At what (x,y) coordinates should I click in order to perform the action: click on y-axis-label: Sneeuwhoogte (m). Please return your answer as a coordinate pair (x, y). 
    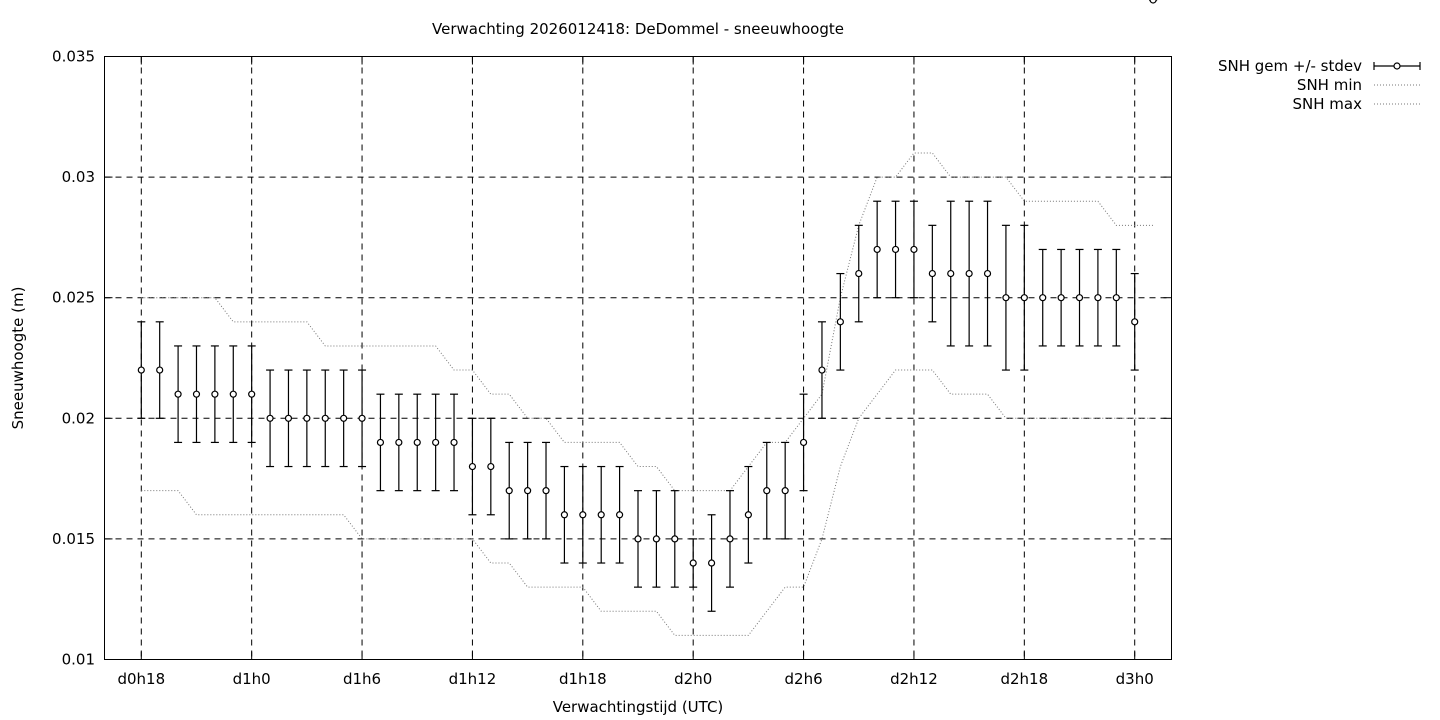
    Looking at the image, I should click on (18, 358).